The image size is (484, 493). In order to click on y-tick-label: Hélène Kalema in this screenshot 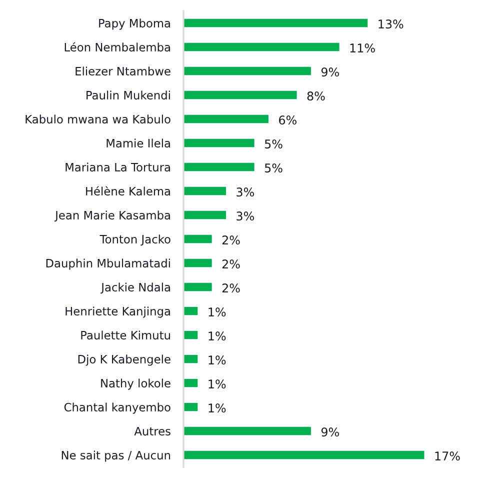, I will do `click(128, 191)`.